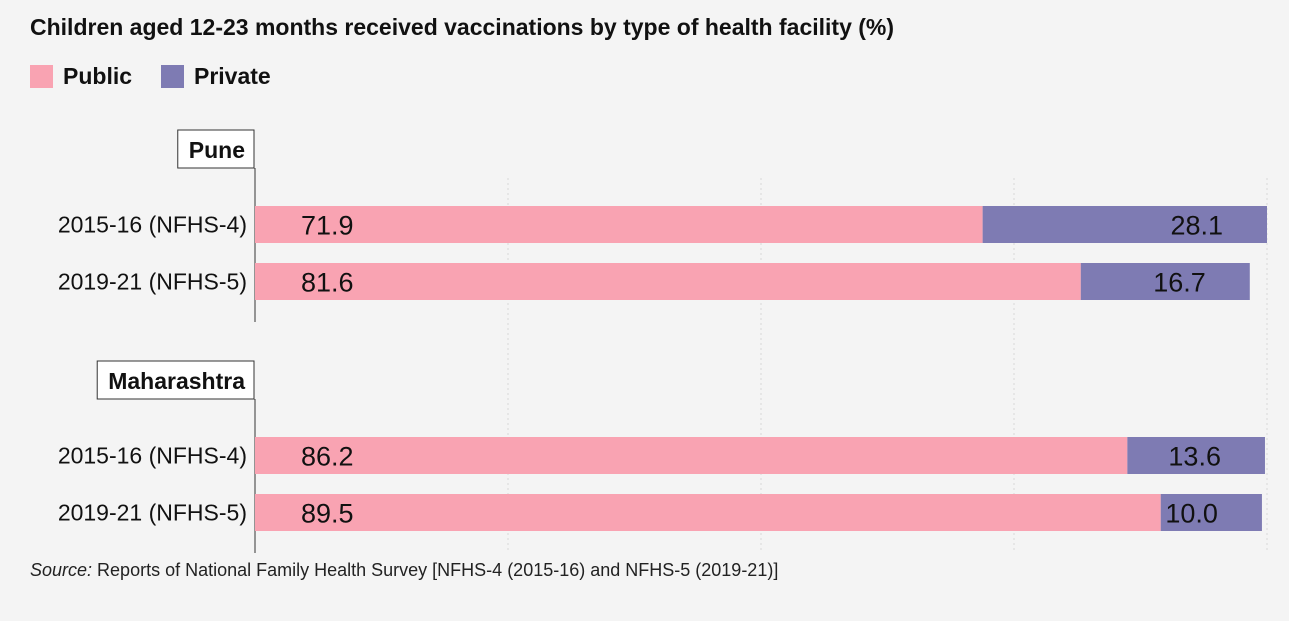 Image resolution: width=1289 pixels, height=621 pixels. I want to click on legend-item-public: Public, so click(81, 76).